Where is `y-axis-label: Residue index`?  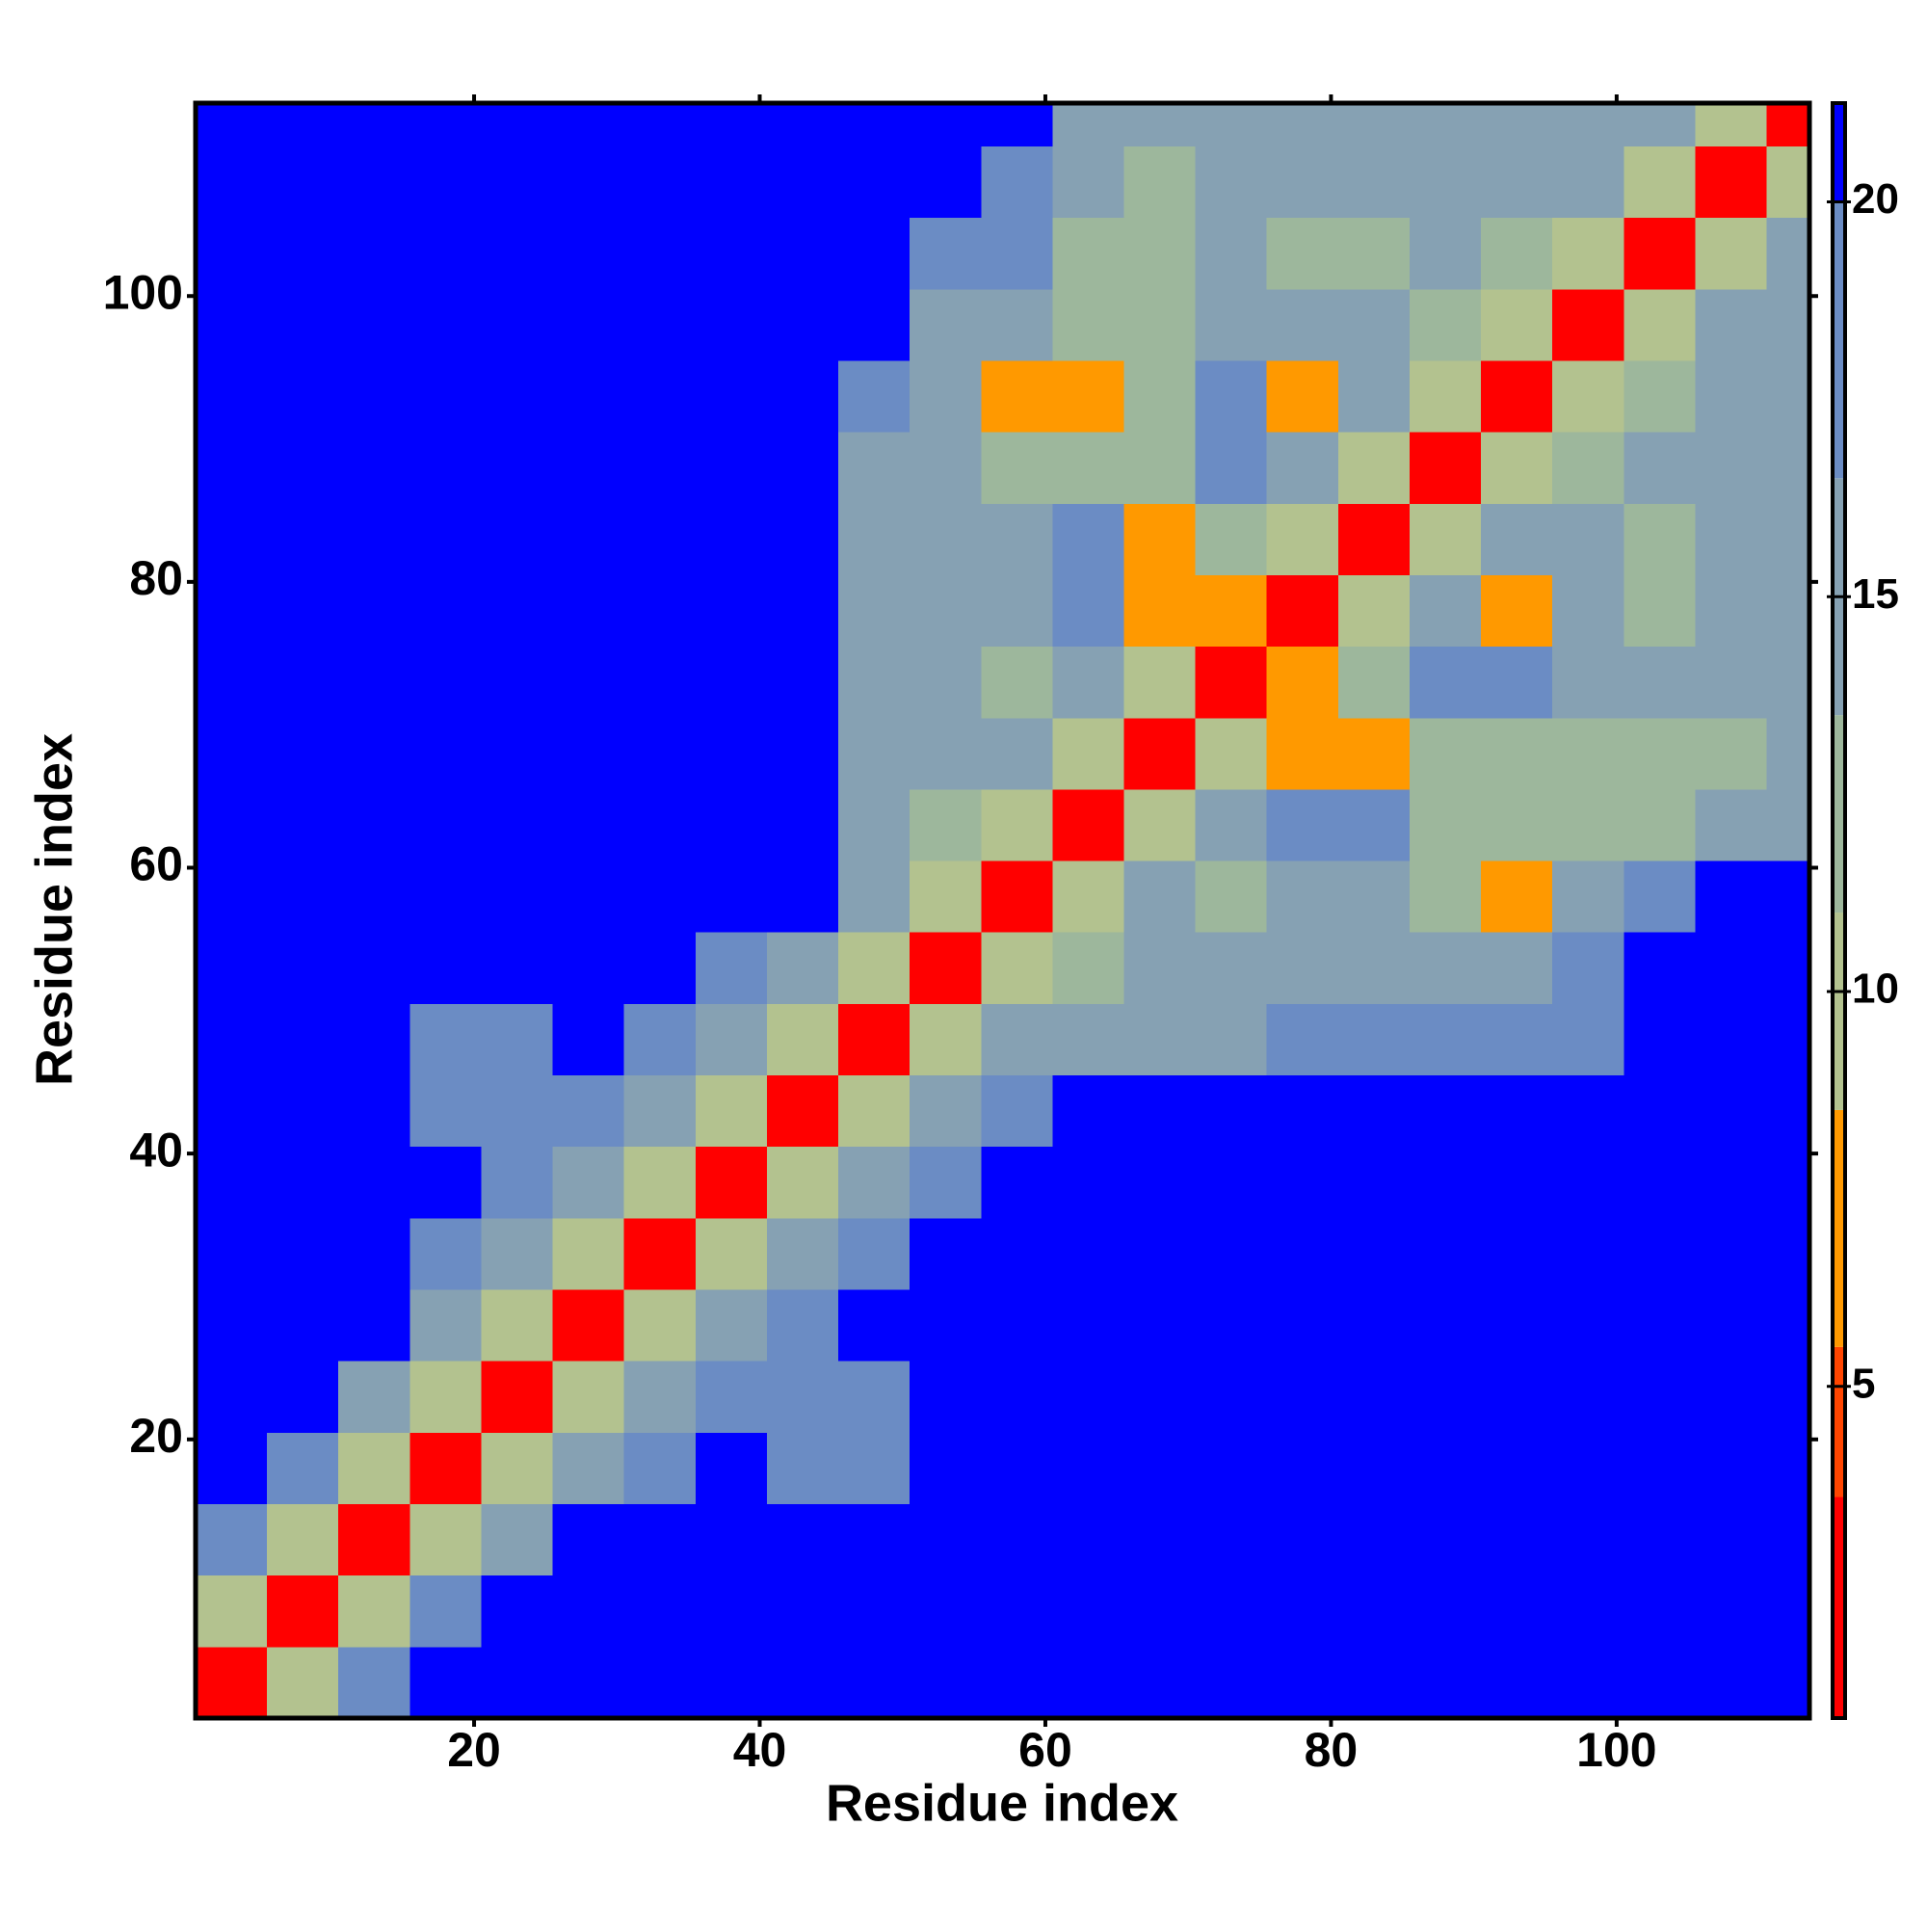 y-axis-label: Residue index is located at coordinates (54, 909).